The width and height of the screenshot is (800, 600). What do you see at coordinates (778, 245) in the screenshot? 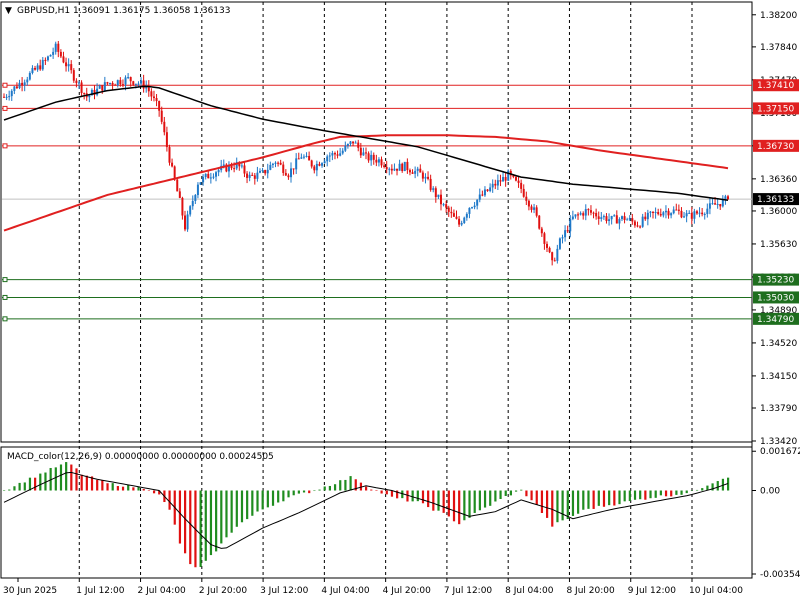
I see `price-tick-label: 1.35630` at bounding box center [778, 245].